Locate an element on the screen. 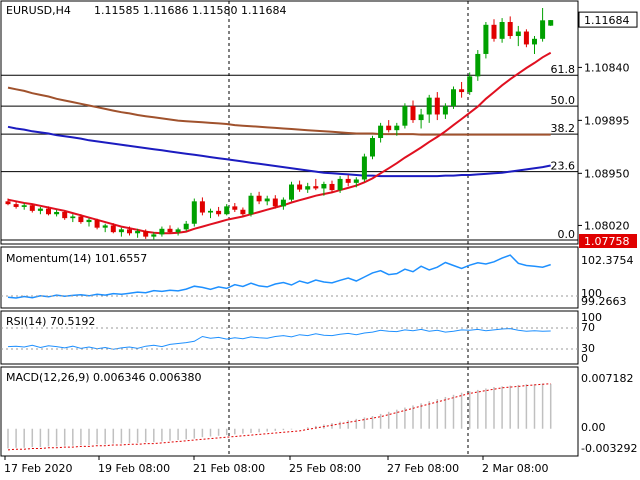 This screenshot has width=640, height=480. macd-histogram is located at coordinates (279, 416).